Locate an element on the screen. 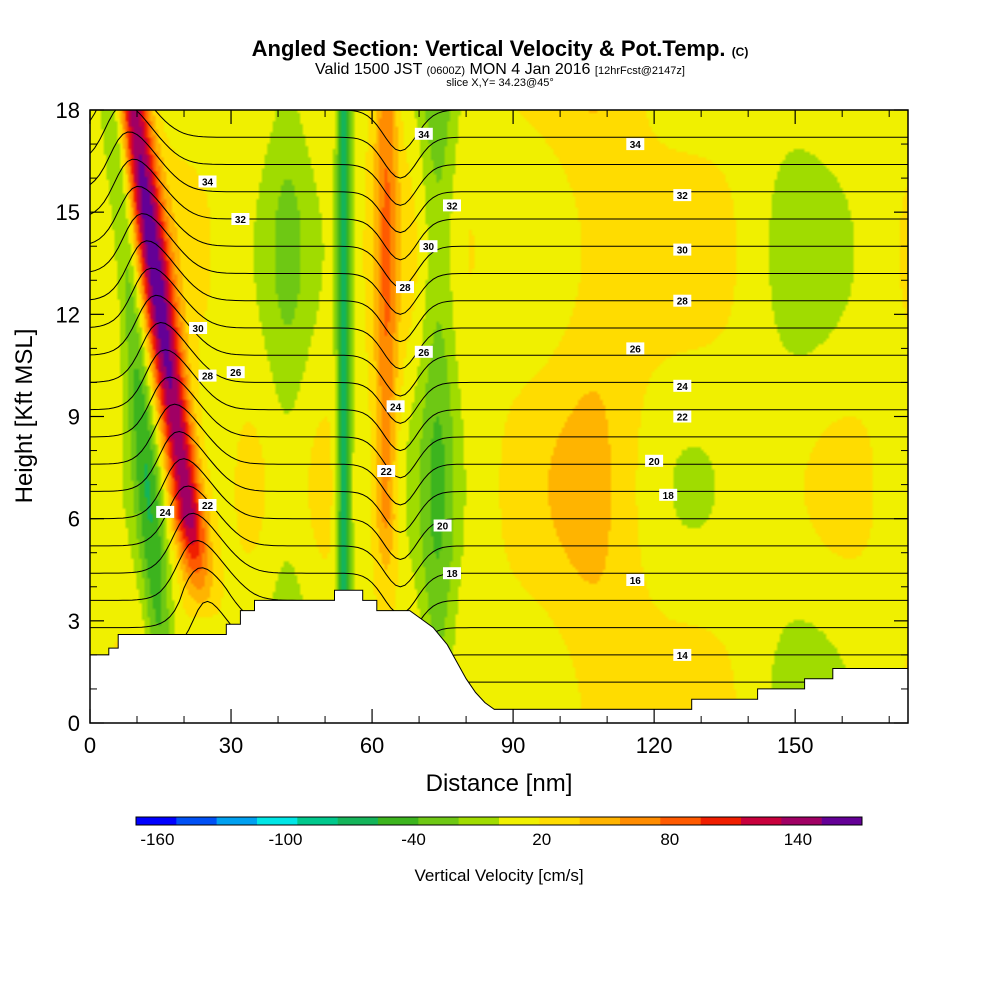 The image size is (1000, 1000). colorbar-tick-label: -160 is located at coordinates (157, 839).